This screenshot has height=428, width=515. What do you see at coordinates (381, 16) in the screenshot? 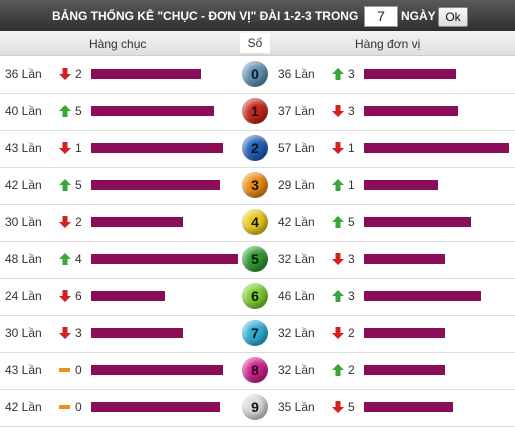
I see `days-input: 7` at bounding box center [381, 16].